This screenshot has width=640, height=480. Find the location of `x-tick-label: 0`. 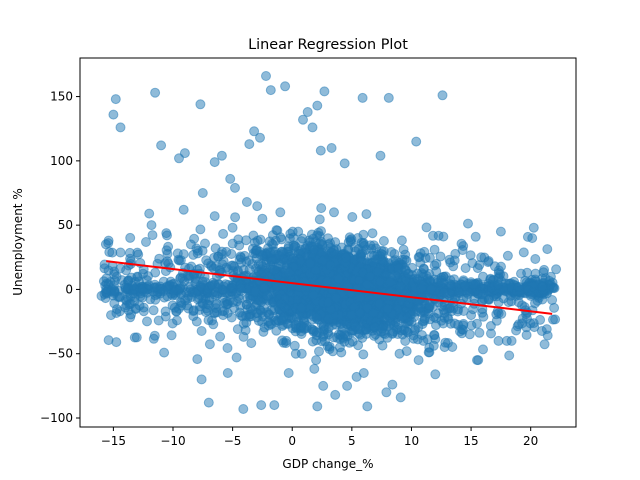

x-tick-label: 0 is located at coordinates (292, 441).